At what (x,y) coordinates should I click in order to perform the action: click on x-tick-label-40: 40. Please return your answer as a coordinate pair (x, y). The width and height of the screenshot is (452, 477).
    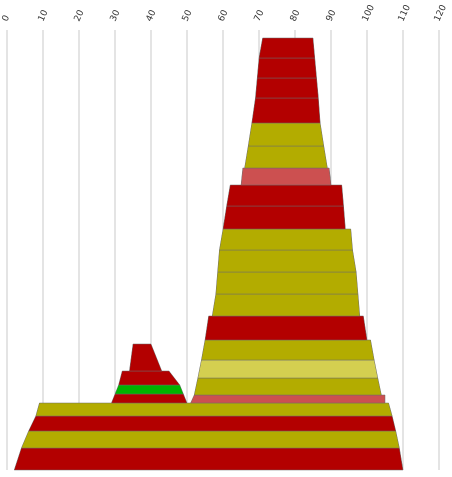
    Looking at the image, I should click on (152, 15).